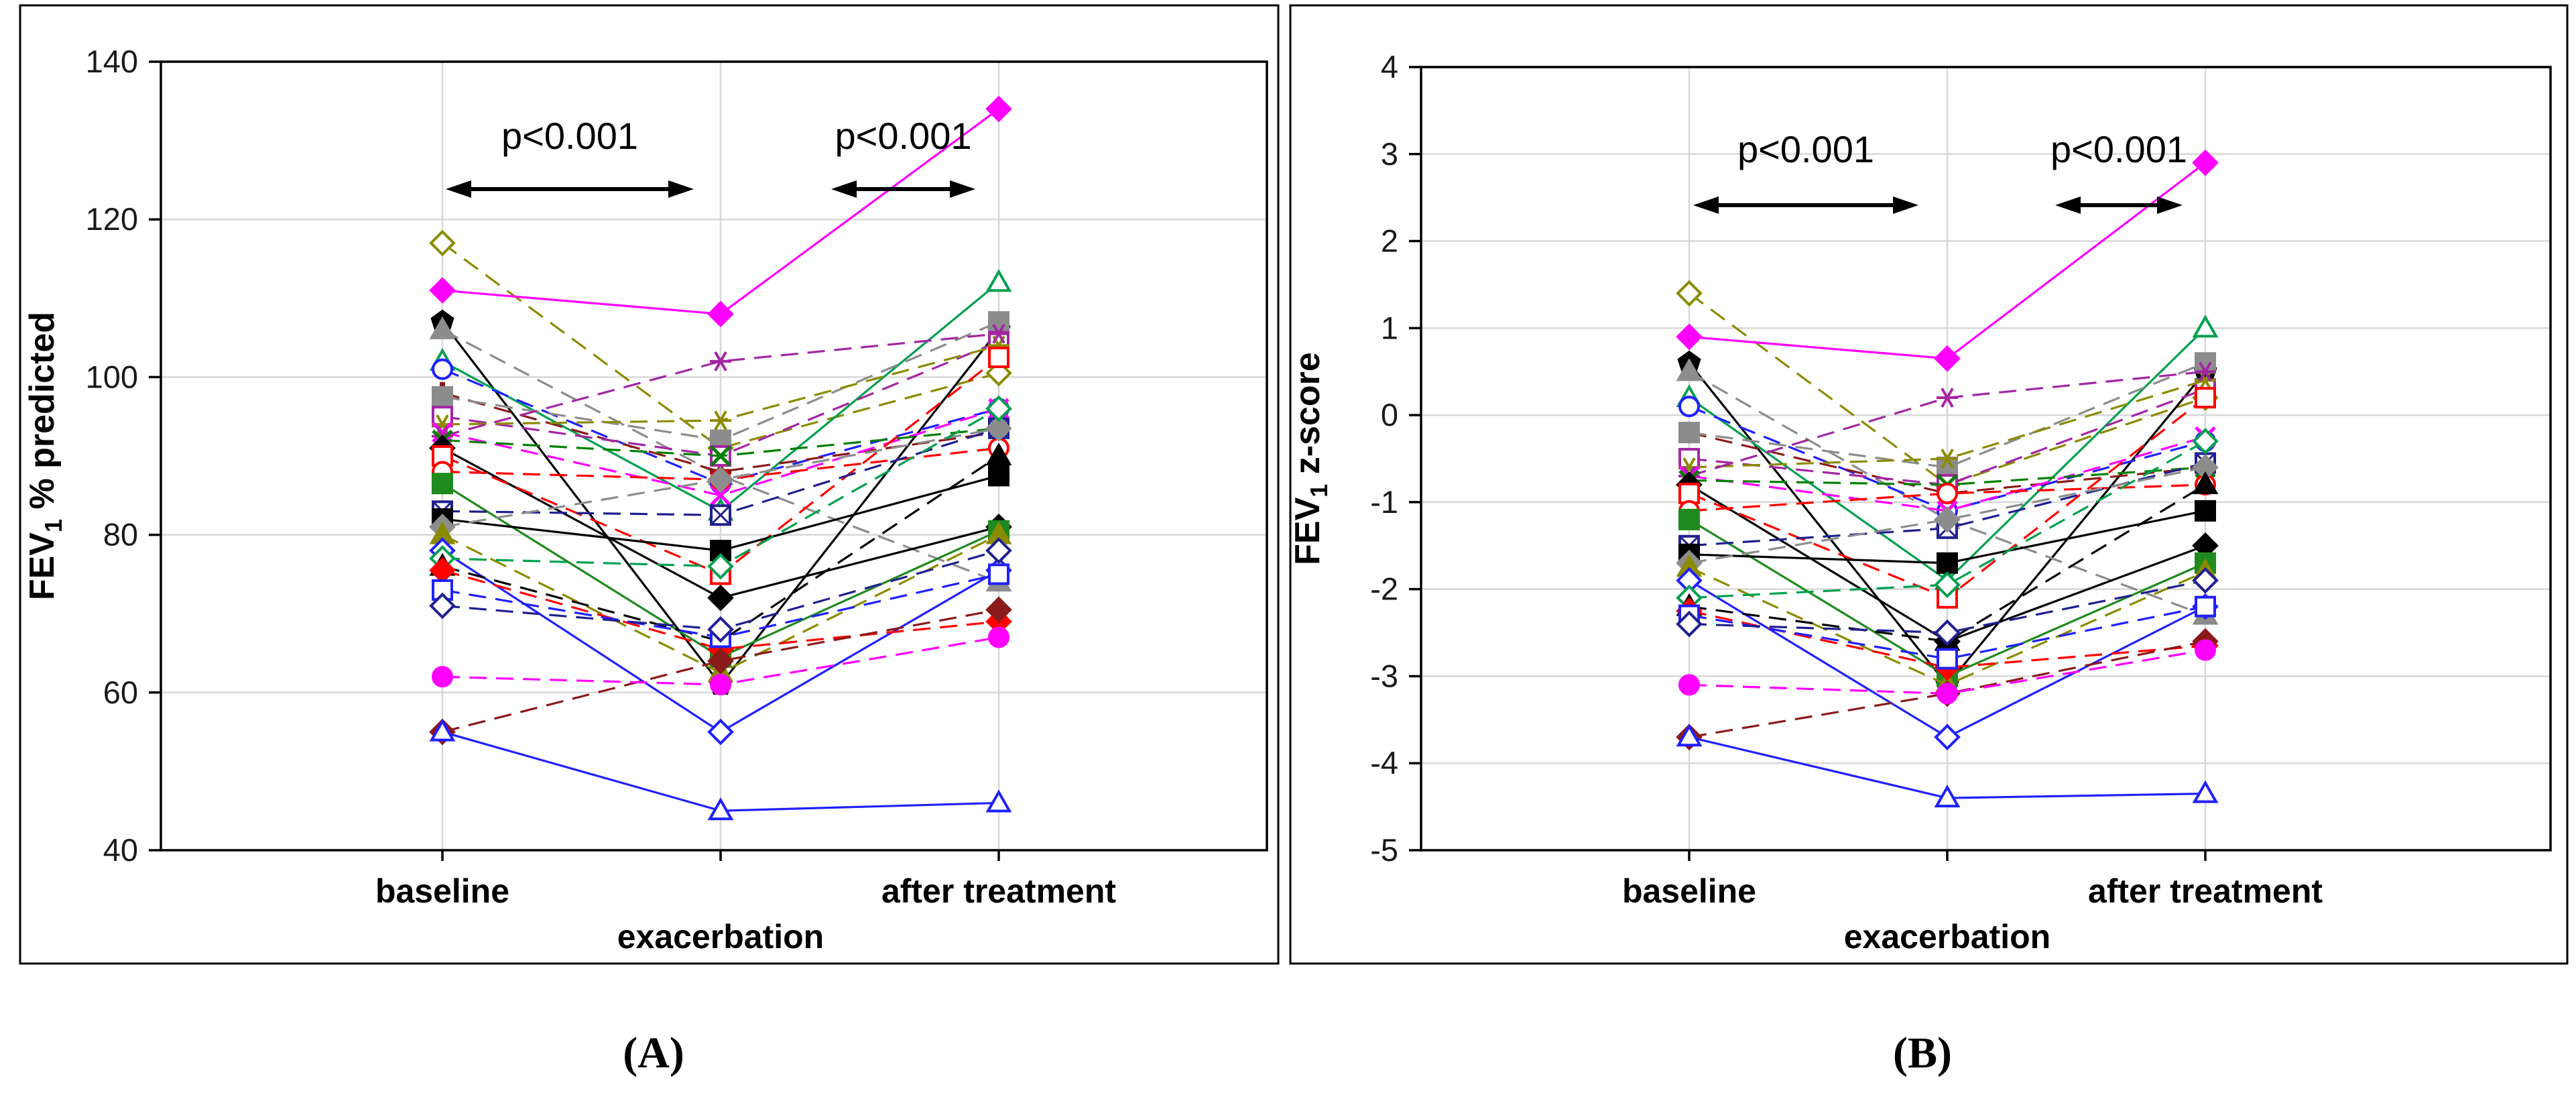  Describe the element at coordinates (1389, 327) in the screenshot. I see `svg-text: 1` at that location.